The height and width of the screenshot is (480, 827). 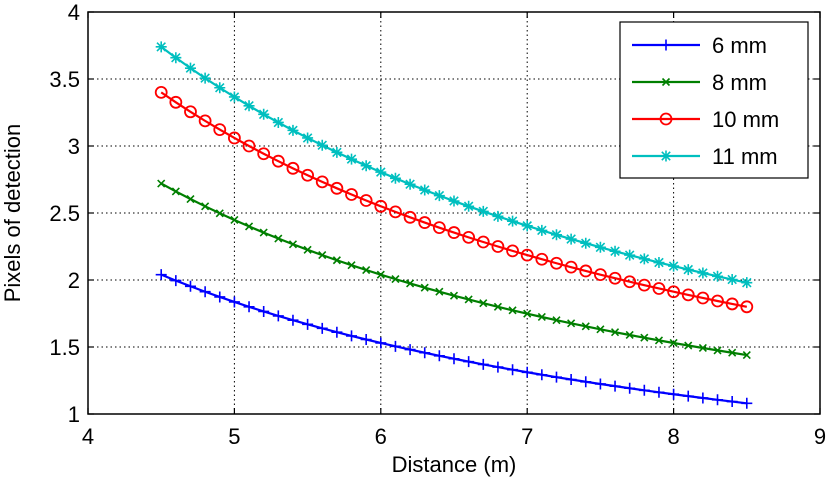 I want to click on y-tick-label: 3.5, so click(x=64, y=79).